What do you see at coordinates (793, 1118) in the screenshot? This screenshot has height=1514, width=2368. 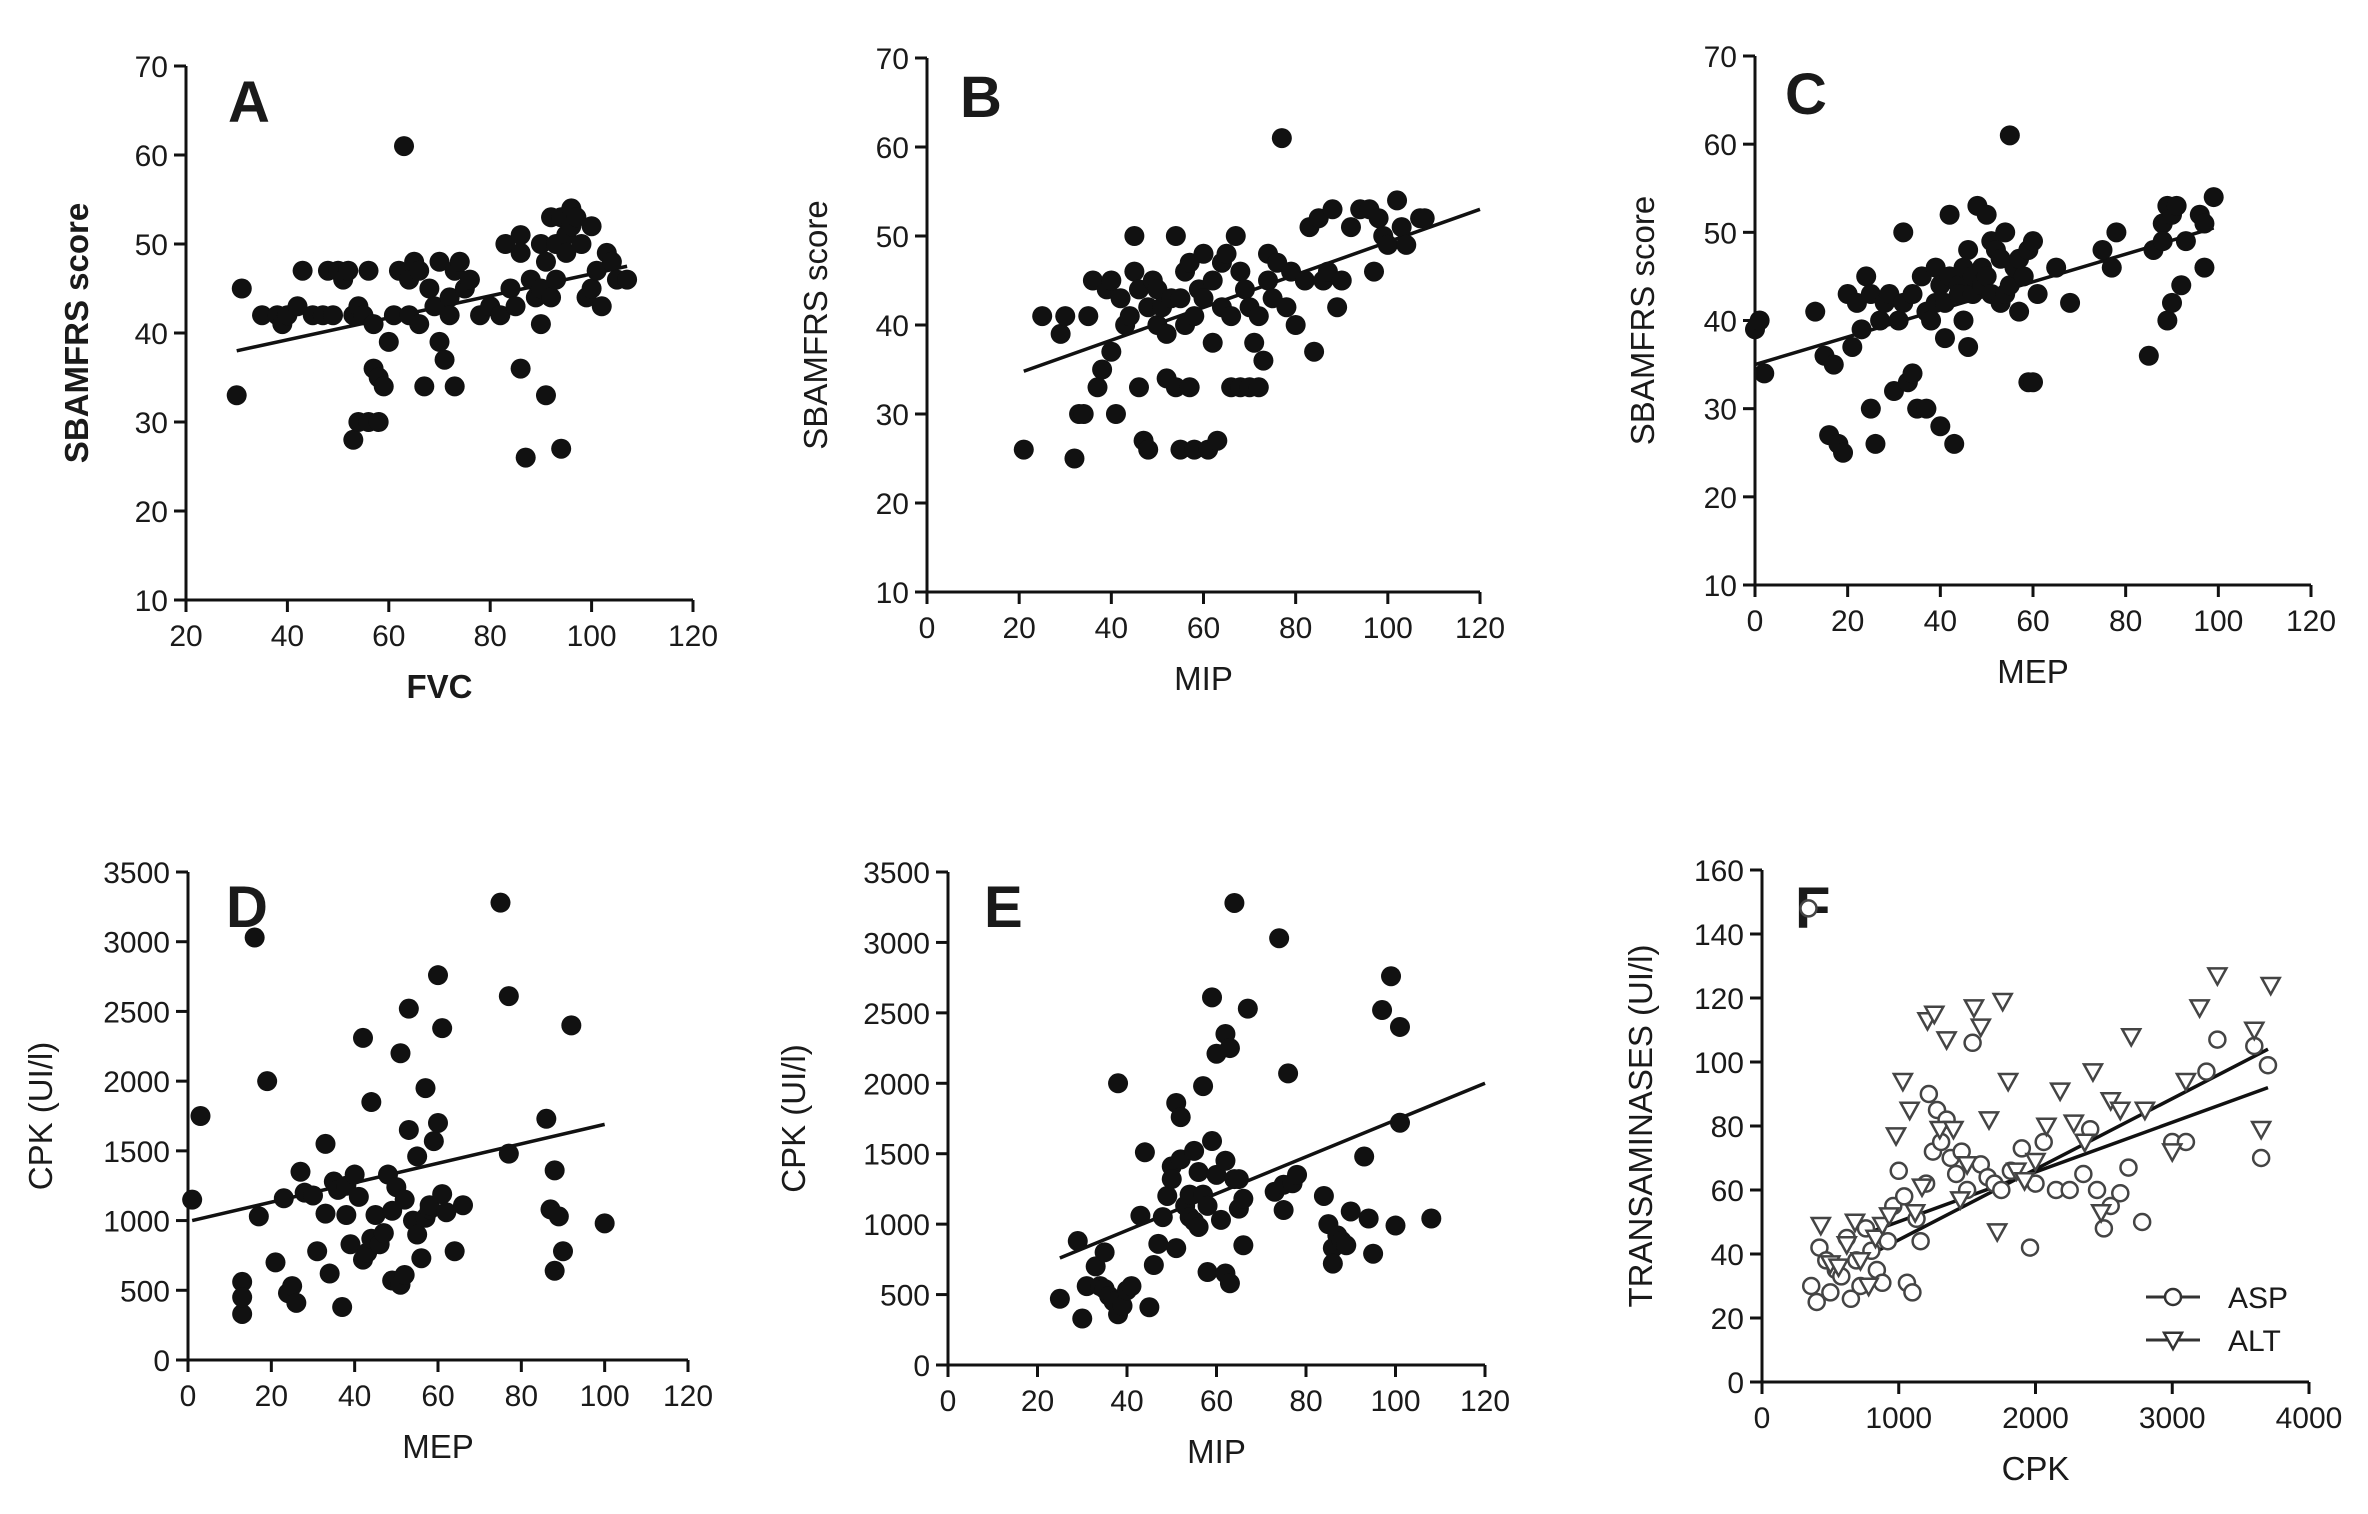 I see `y-axis-title: CPK (UI/l)` at bounding box center [793, 1118].